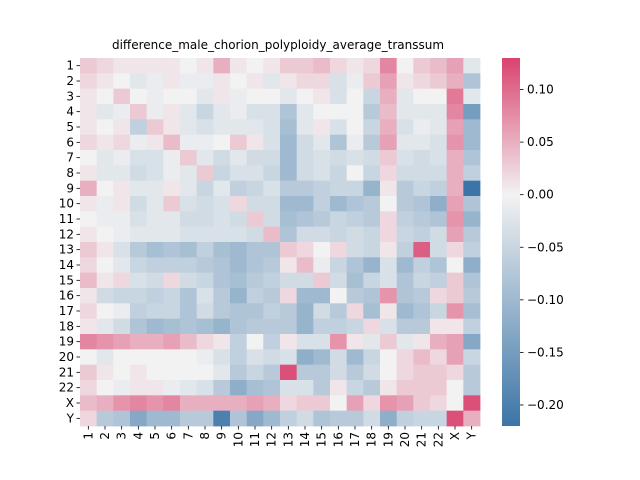 This screenshot has height=480, width=640. Describe the element at coordinates (255, 439) in the screenshot. I see `x-tick-label: 11` at that location.